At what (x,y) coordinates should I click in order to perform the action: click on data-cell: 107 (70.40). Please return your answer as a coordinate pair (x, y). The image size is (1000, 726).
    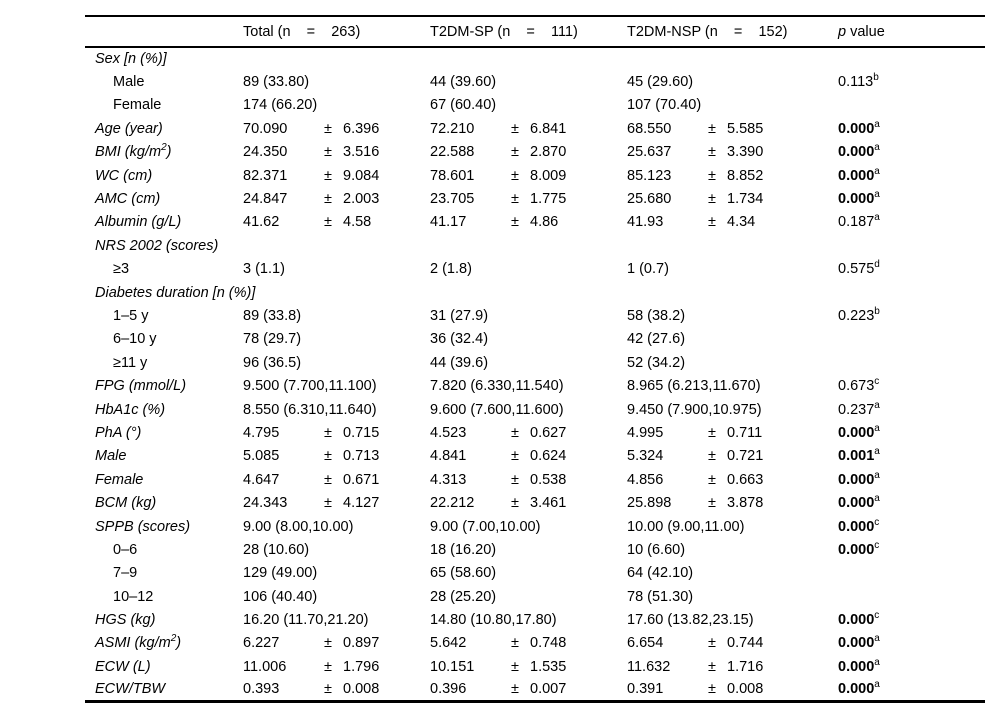
    Looking at the image, I should click on (664, 105).